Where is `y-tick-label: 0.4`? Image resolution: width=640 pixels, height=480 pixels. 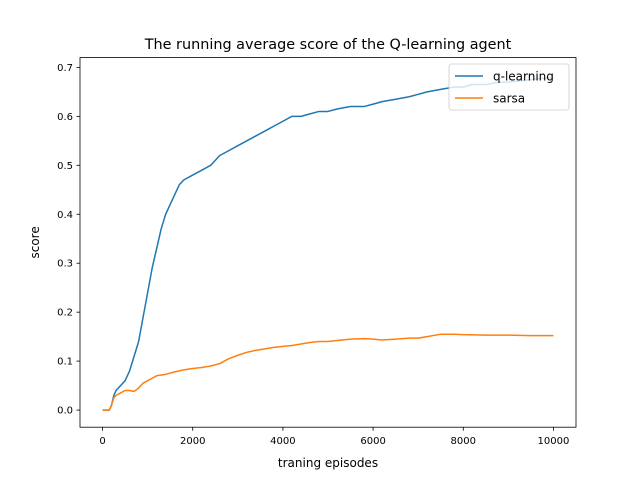
y-tick-label: 0.4 is located at coordinates (65, 215).